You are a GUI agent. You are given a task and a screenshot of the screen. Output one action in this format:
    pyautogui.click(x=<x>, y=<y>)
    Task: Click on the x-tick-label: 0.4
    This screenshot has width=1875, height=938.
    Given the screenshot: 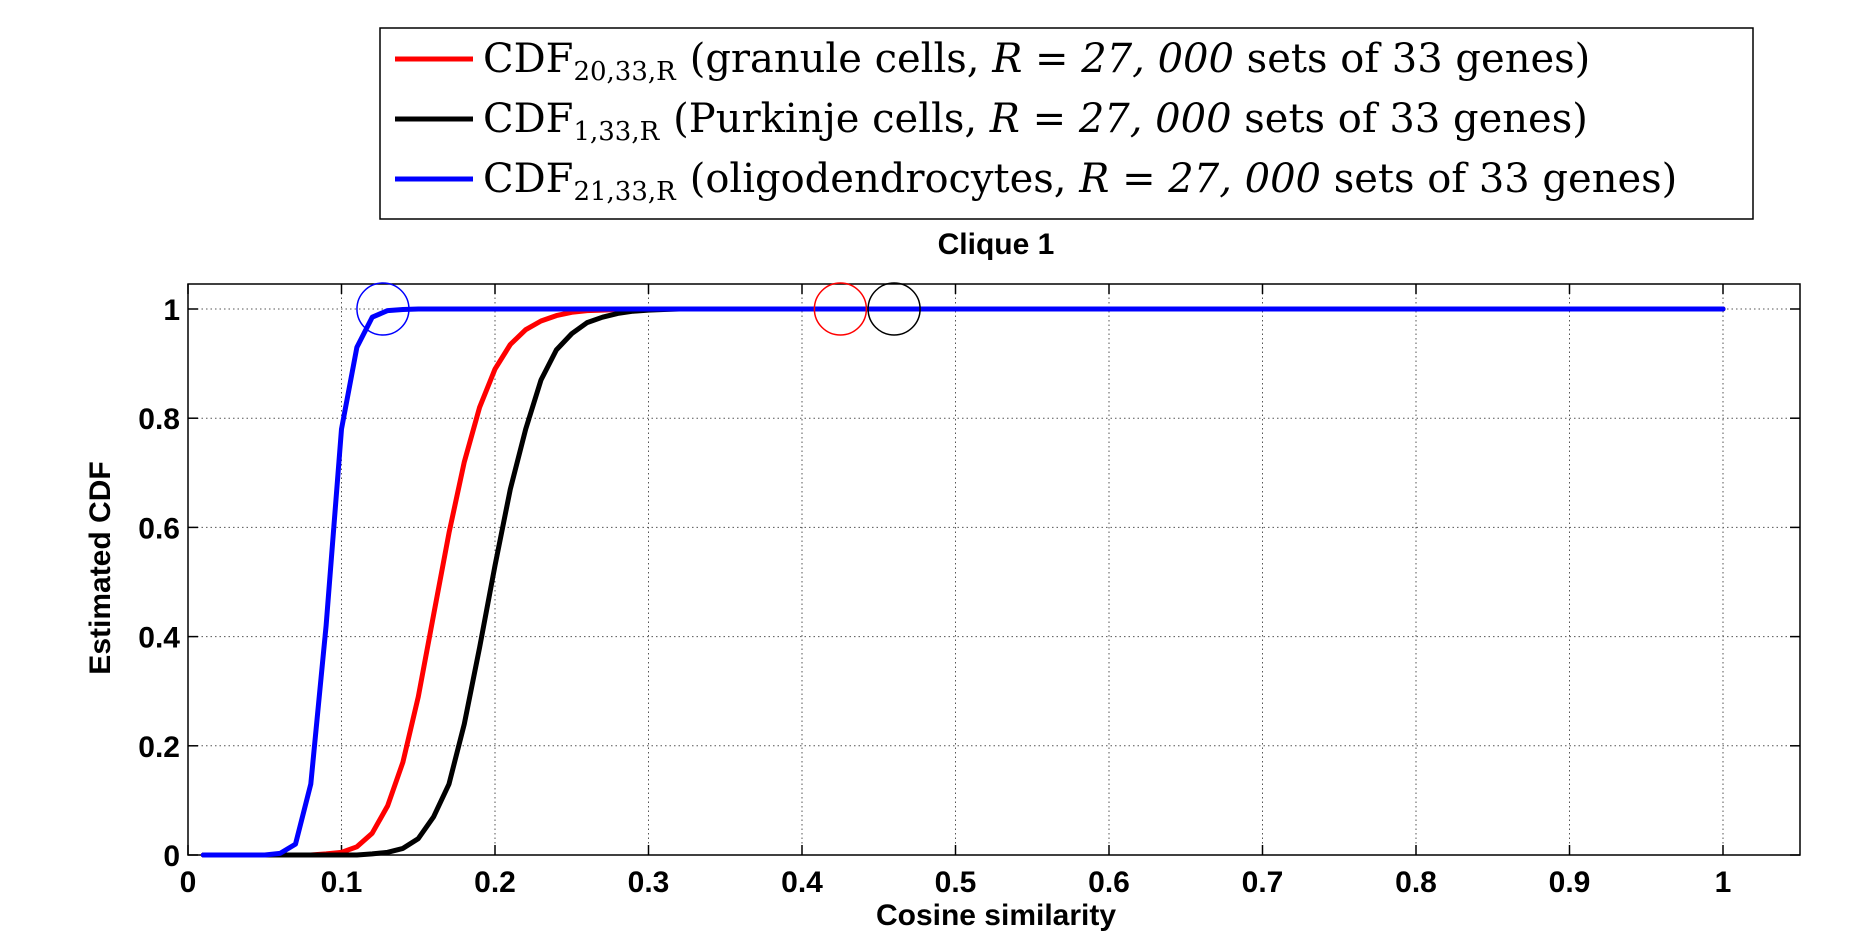 What is the action you would take?
    pyautogui.click(x=802, y=882)
    